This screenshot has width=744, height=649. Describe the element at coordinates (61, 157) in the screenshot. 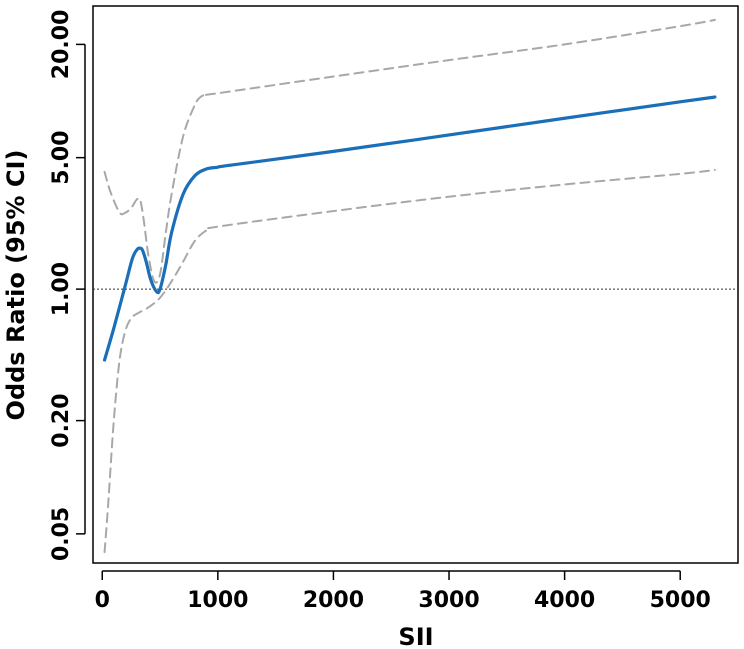

I see `y-tick-label: 5.00` at that location.